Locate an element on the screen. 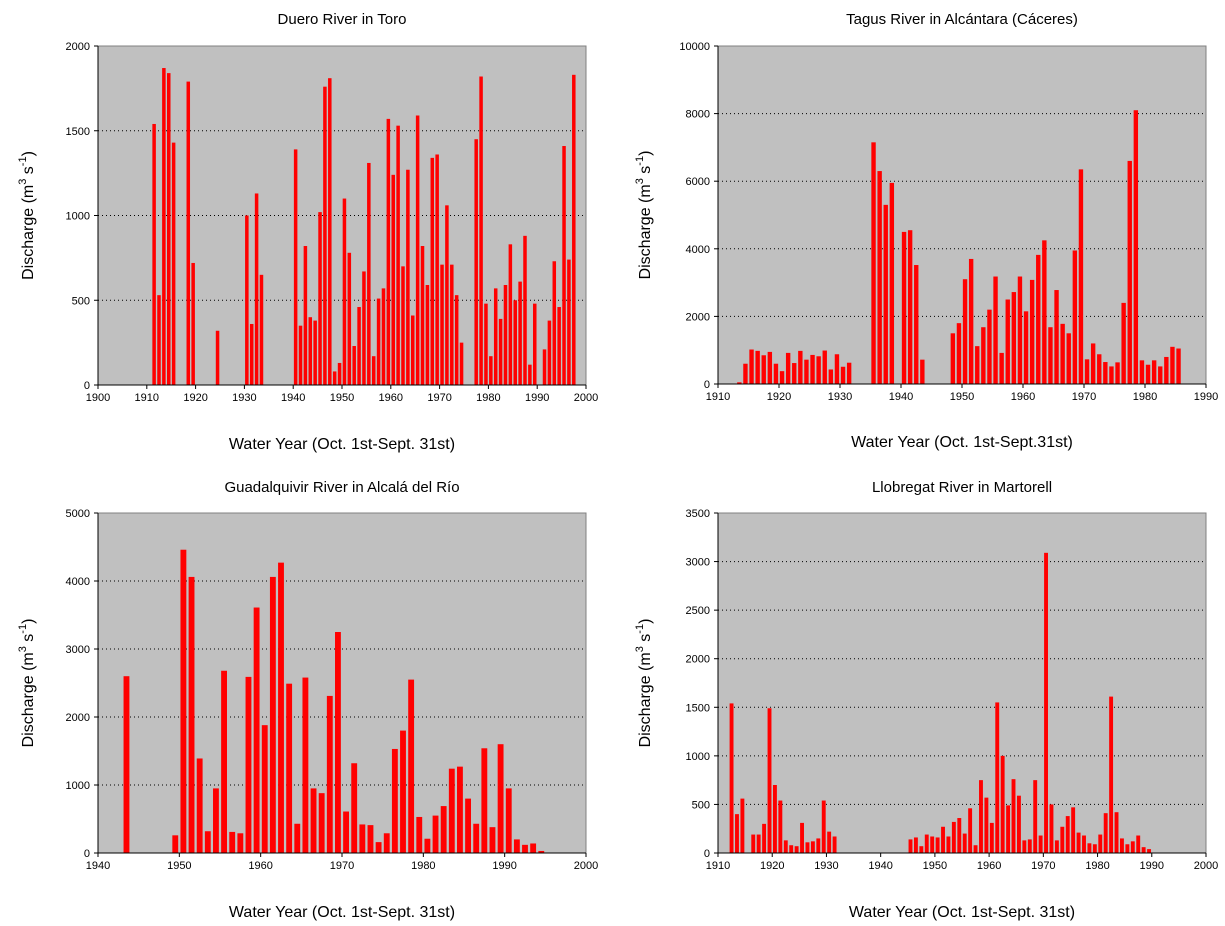 This screenshot has height=926, width=1225. x-tick-label: 1980 is located at coordinates (1145, 397).